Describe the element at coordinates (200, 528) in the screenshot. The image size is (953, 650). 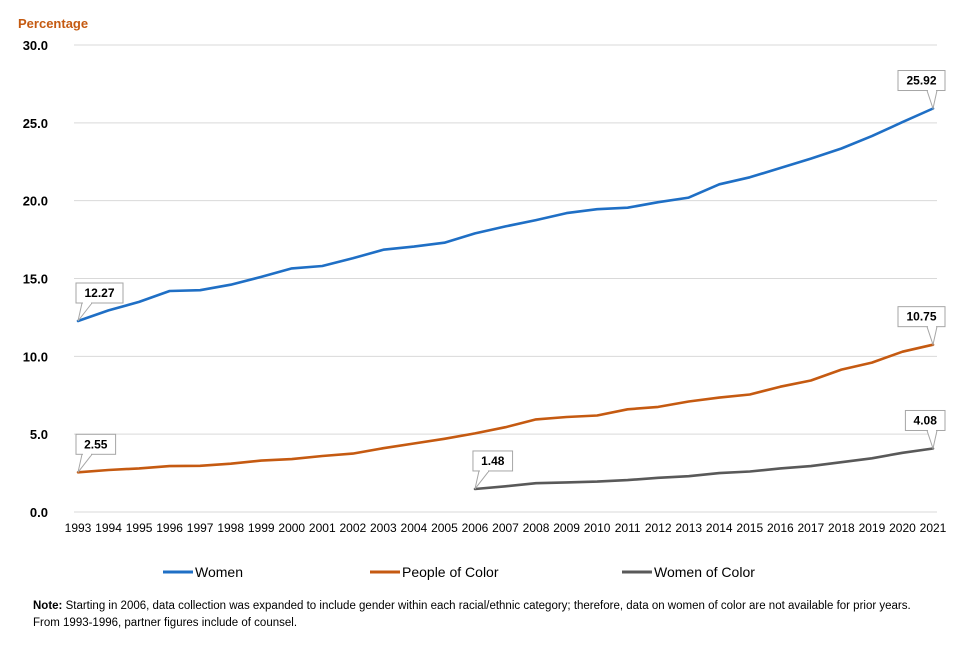
I see `x-tick-label: 1997` at that location.